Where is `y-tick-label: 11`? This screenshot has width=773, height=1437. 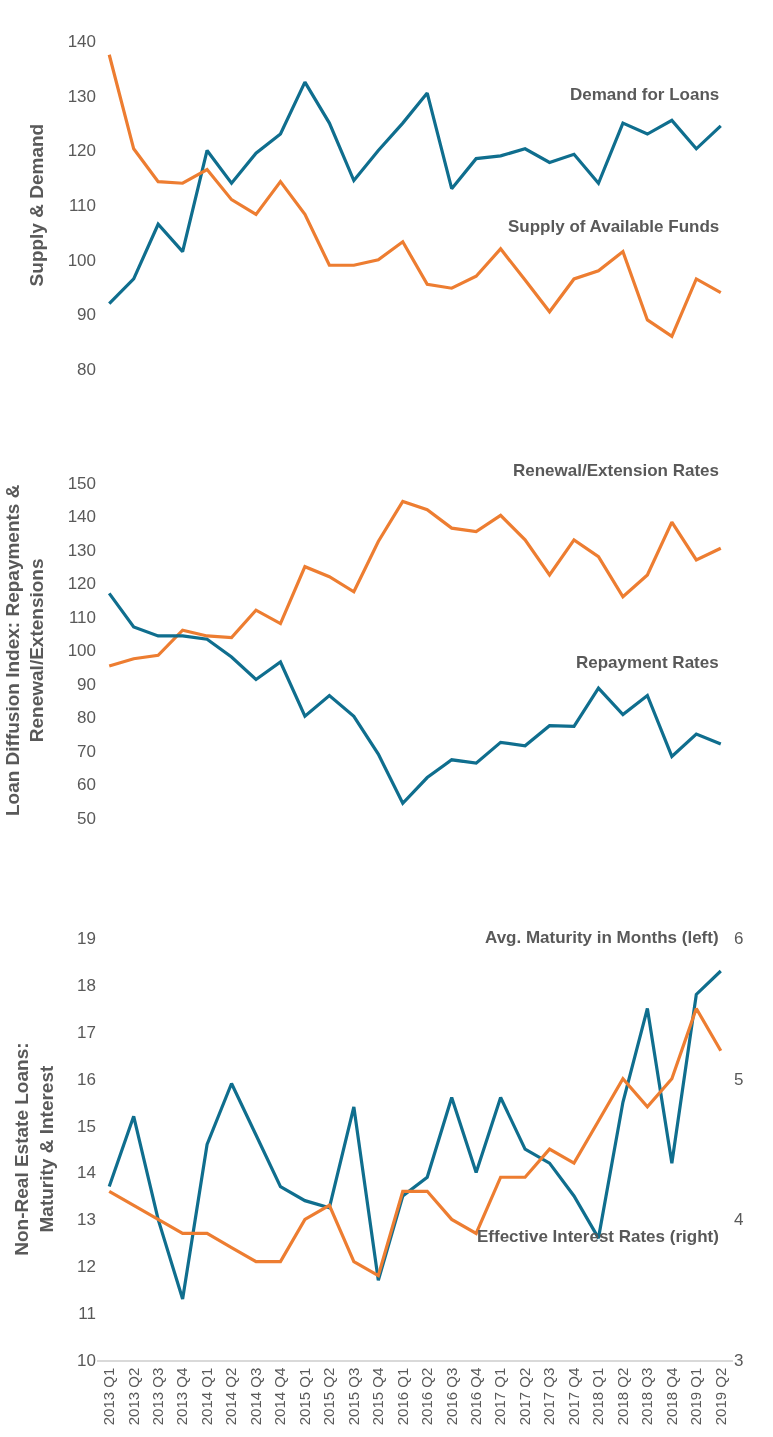
y-tick-label: 11 is located at coordinates (87, 1314).